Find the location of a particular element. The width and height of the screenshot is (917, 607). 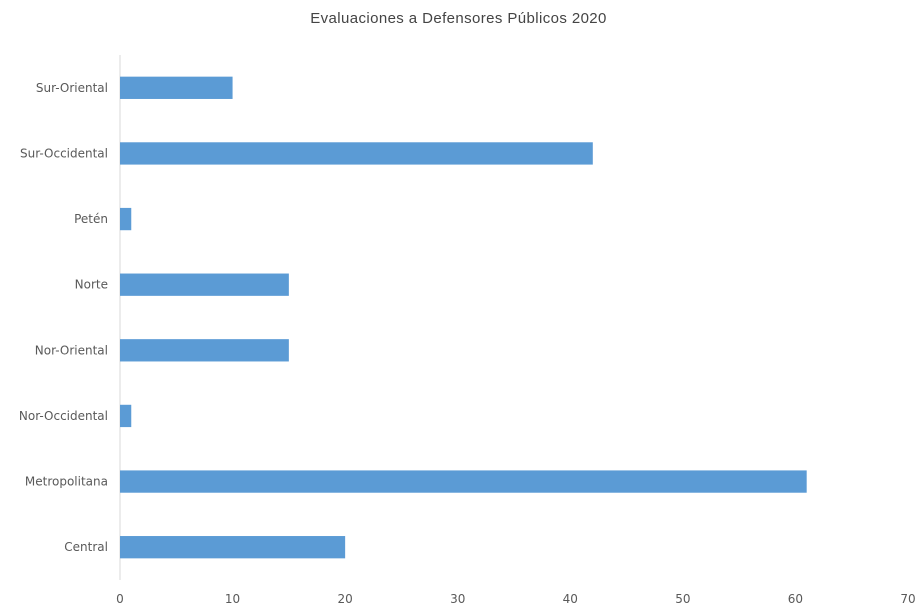

x-tick-label: 20 is located at coordinates (345, 599).